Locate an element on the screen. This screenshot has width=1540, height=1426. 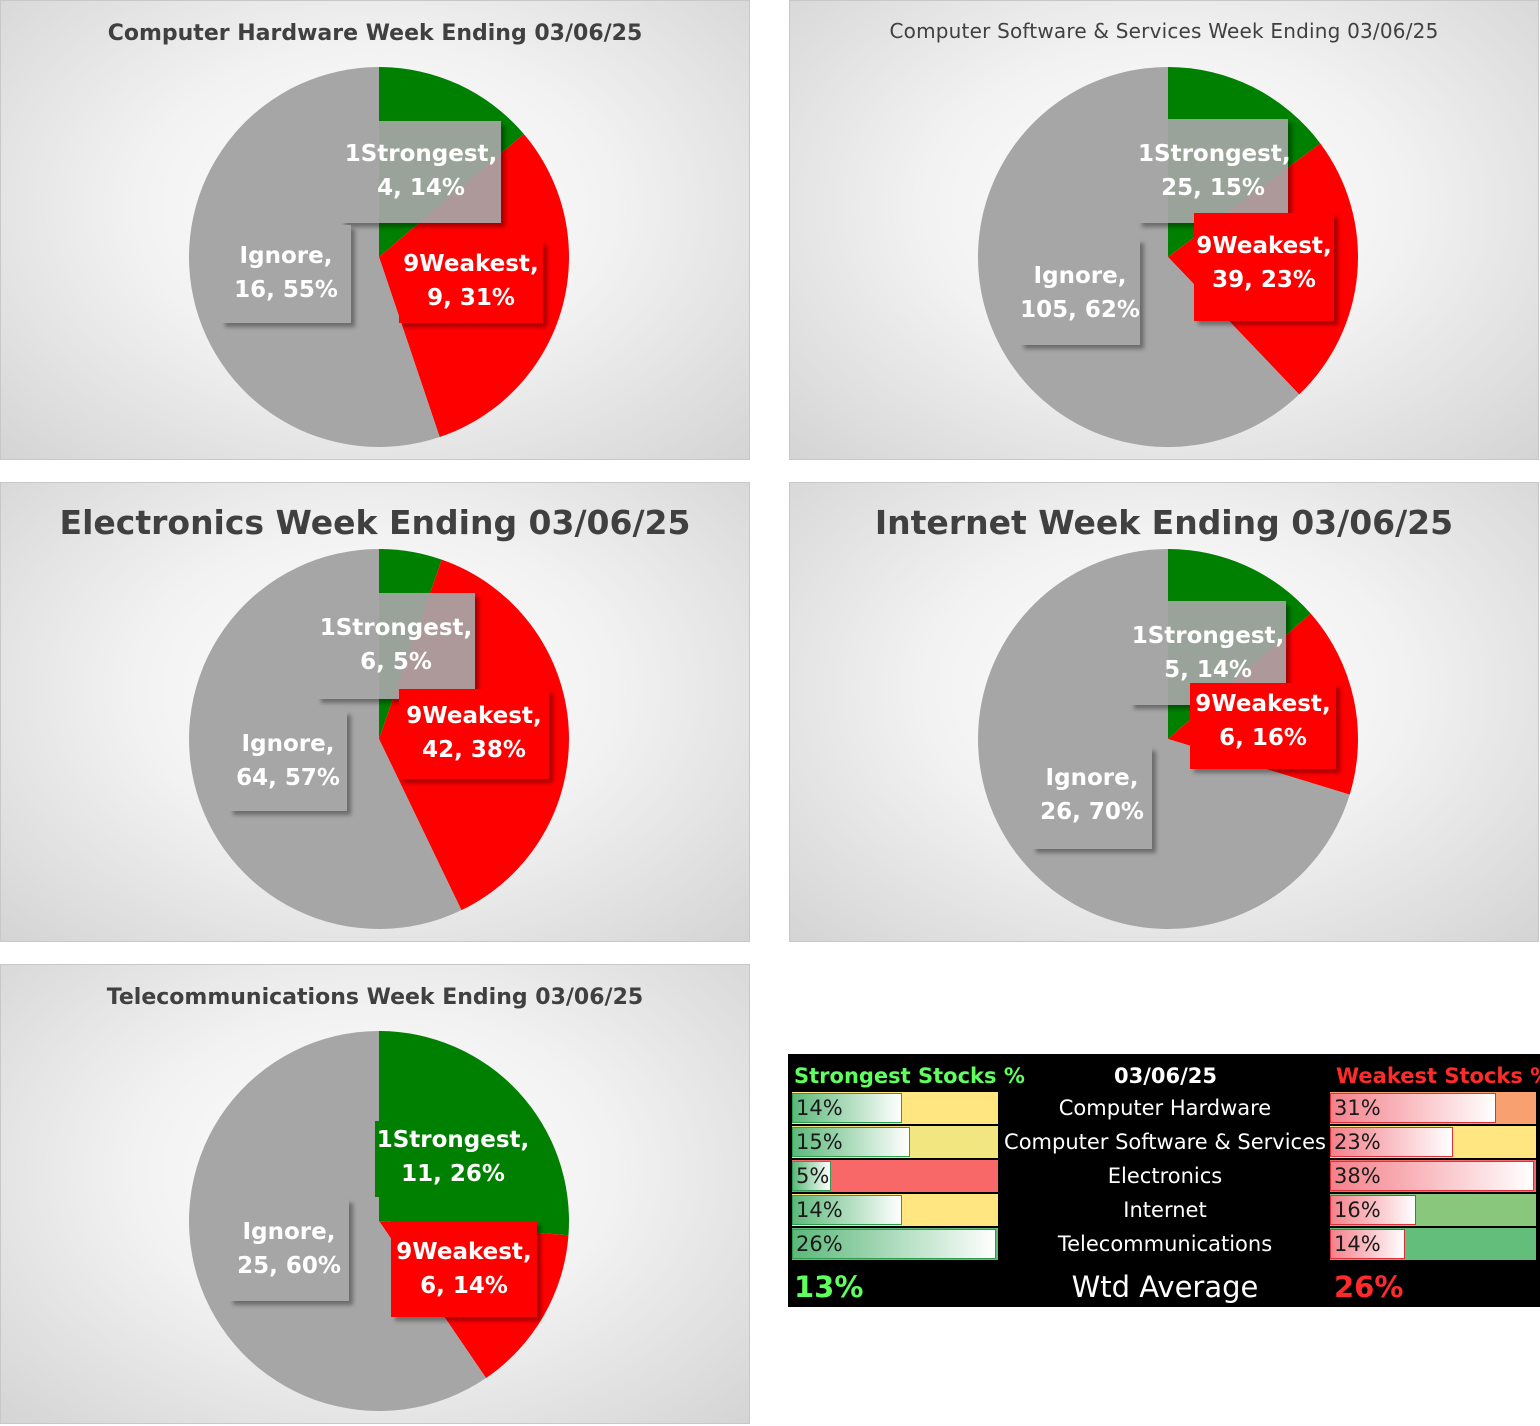
strong-cell: 15% is located at coordinates (895, 1142).